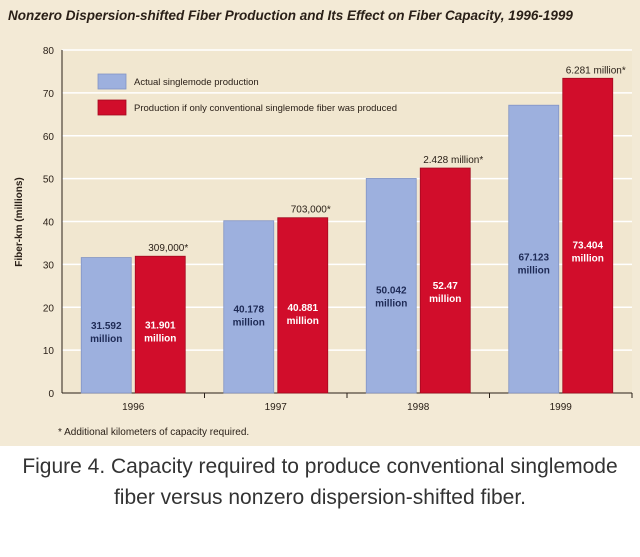  I want to click on bar-annotation: 6.281 million*, so click(596, 70).